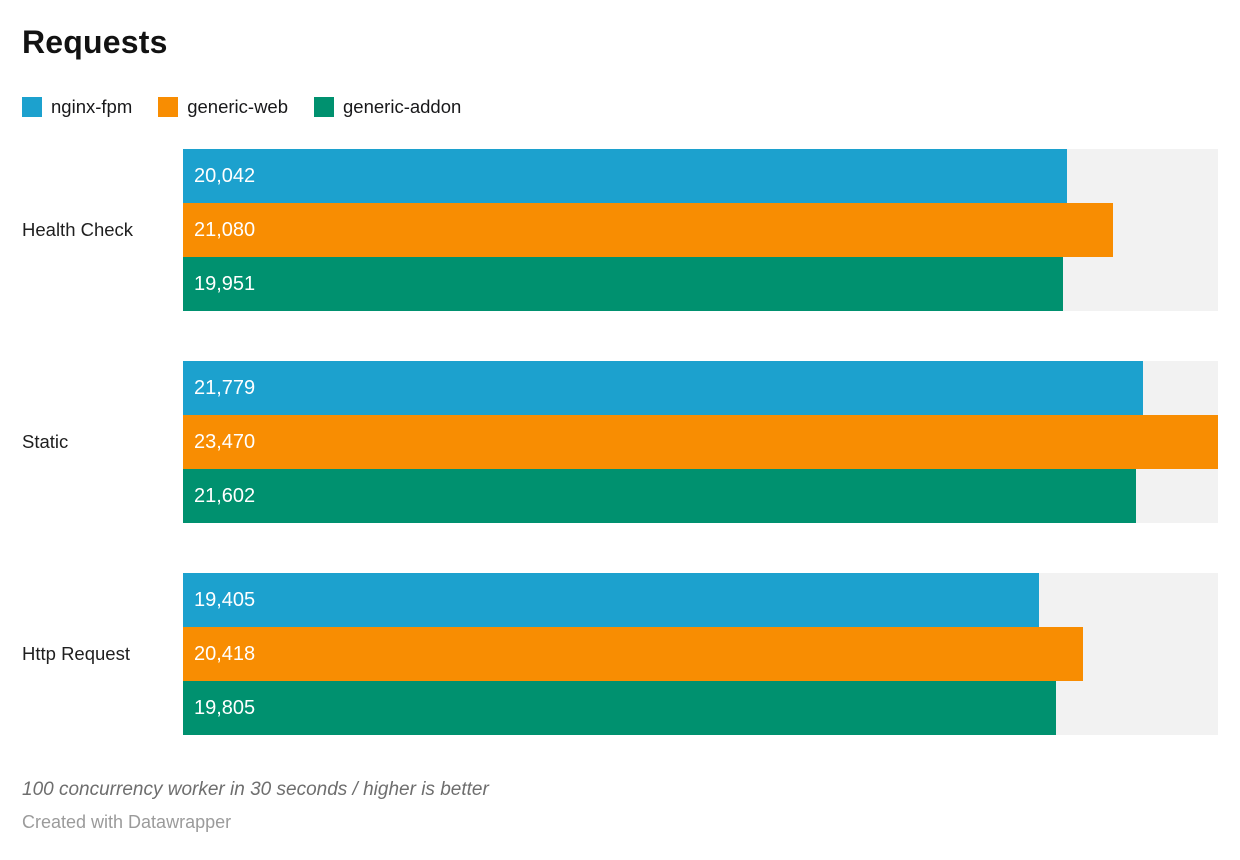 The height and width of the screenshot is (860, 1240). I want to click on bar-track: 19,405, so click(700, 600).